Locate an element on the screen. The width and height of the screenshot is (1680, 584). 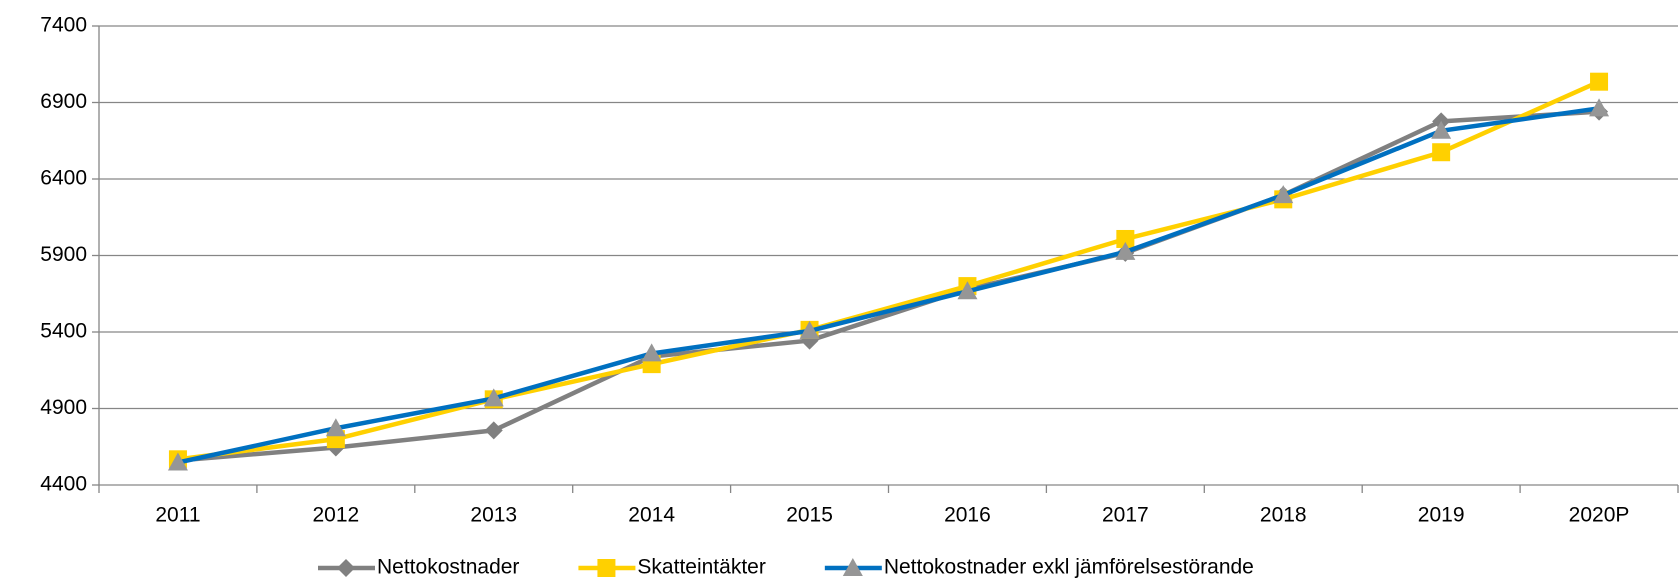
y-tick-label: 6900 is located at coordinates (63, 101).